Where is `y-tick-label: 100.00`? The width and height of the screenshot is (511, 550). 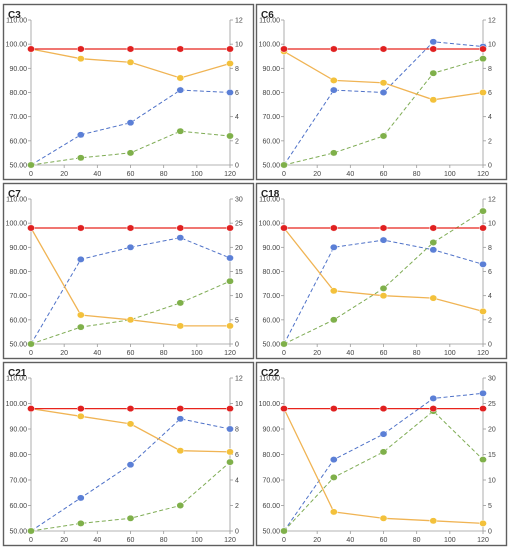
y-tick-label: 100.00 is located at coordinates (17, 404).